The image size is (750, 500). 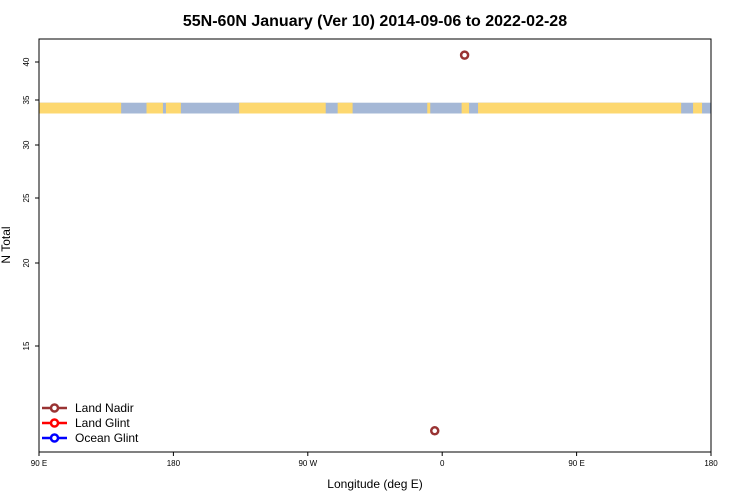 What do you see at coordinates (104, 408) in the screenshot?
I see `legend-label: Land Nadir` at bounding box center [104, 408].